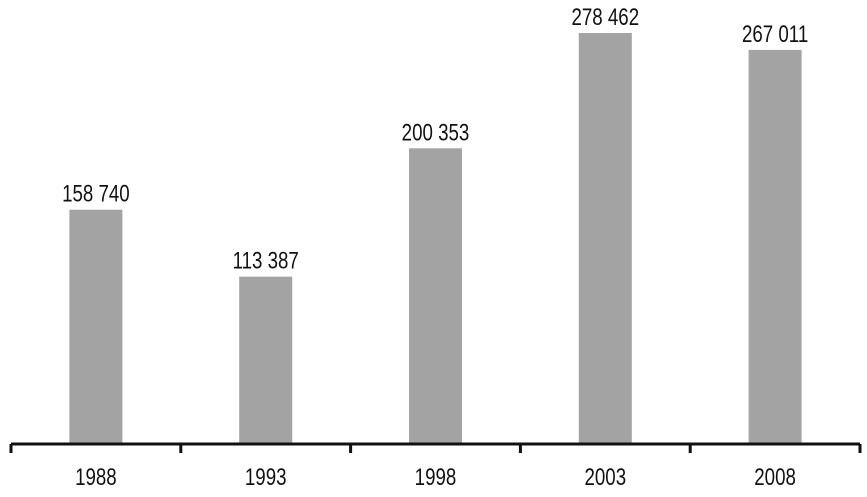 This screenshot has height=497, width=867. What do you see at coordinates (605, 238) in the screenshot?
I see `bar-2003` at bounding box center [605, 238].